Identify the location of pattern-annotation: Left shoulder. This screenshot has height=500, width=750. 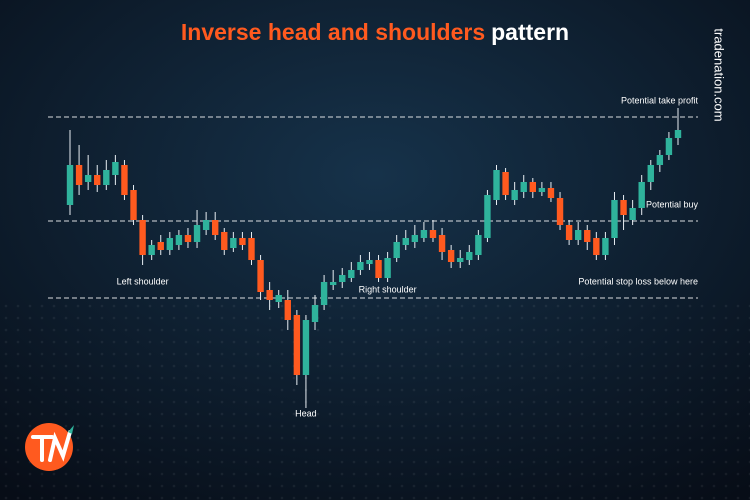
(143, 281).